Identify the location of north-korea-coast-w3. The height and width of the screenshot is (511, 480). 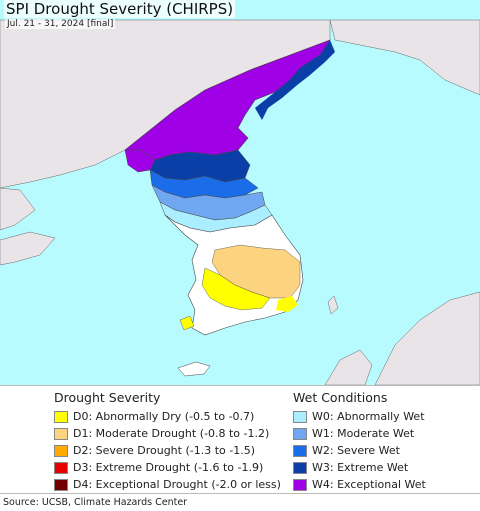
(295, 80).